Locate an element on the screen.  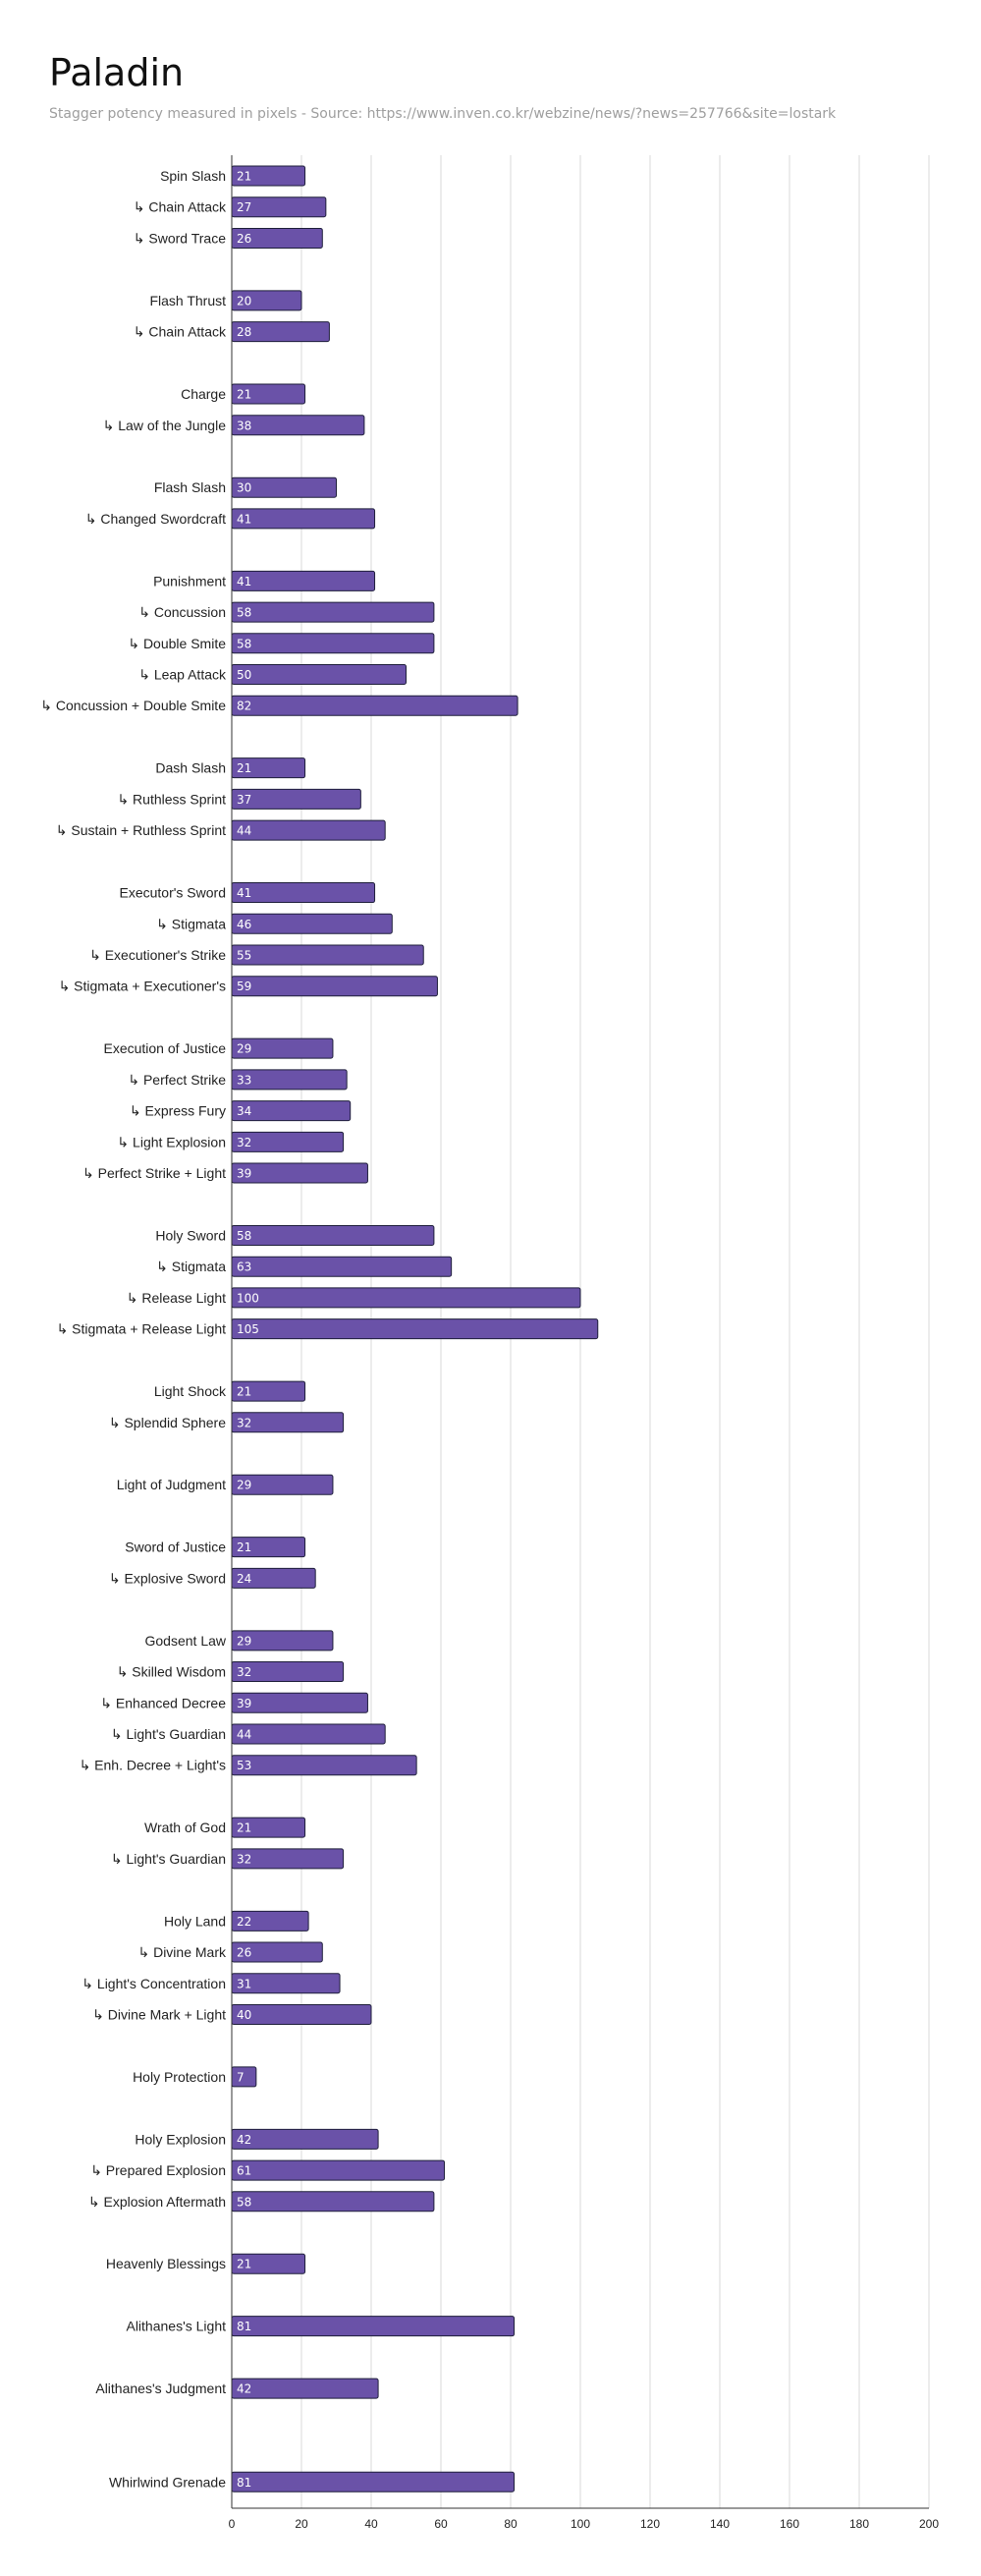
x-tick-label: 60 is located at coordinates (441, 2524).